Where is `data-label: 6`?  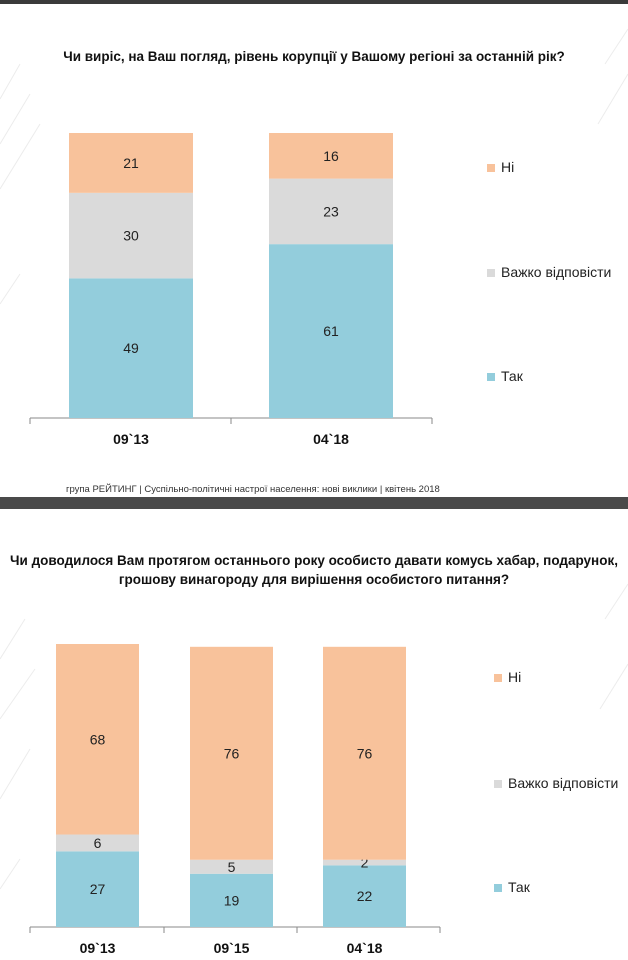 data-label: 6 is located at coordinates (98, 843).